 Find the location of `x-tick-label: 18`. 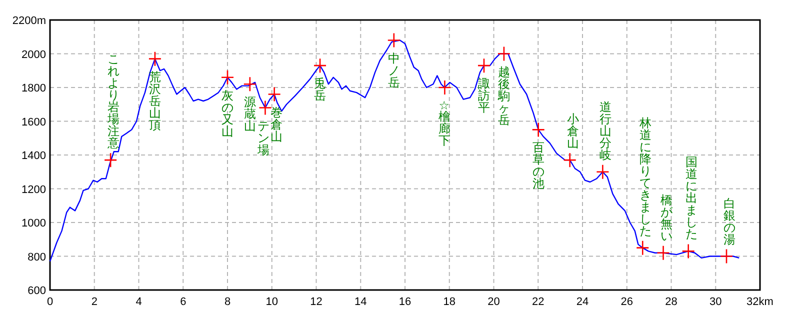

x-tick-label: 18 is located at coordinates (449, 302).